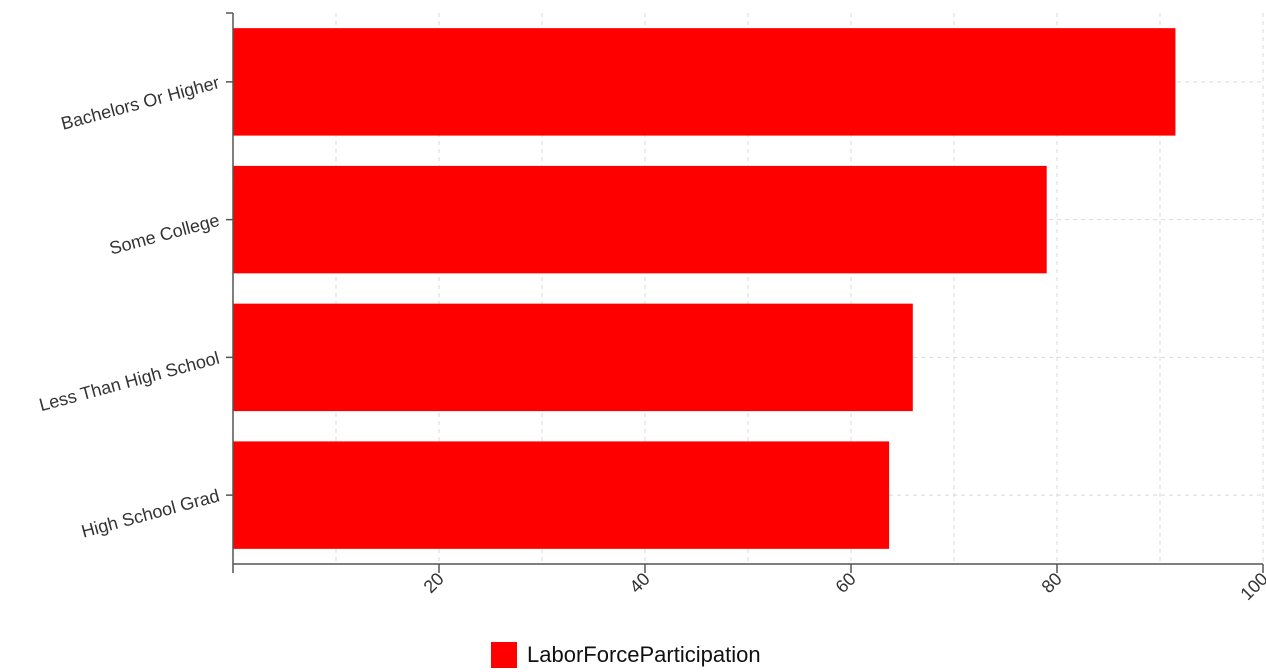 This screenshot has height=672, width=1266. What do you see at coordinates (644, 654) in the screenshot?
I see `legend-label: LaborForceParticipation` at bounding box center [644, 654].